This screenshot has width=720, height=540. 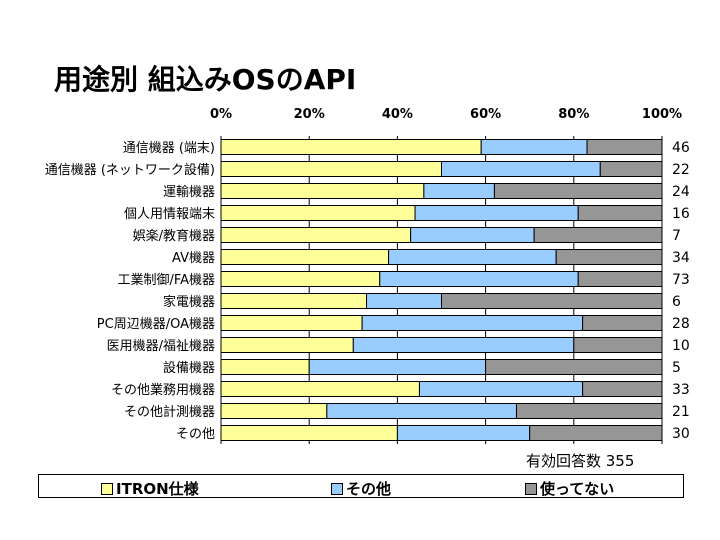 I want to click on x-tick-label: 40%, so click(x=397, y=114).